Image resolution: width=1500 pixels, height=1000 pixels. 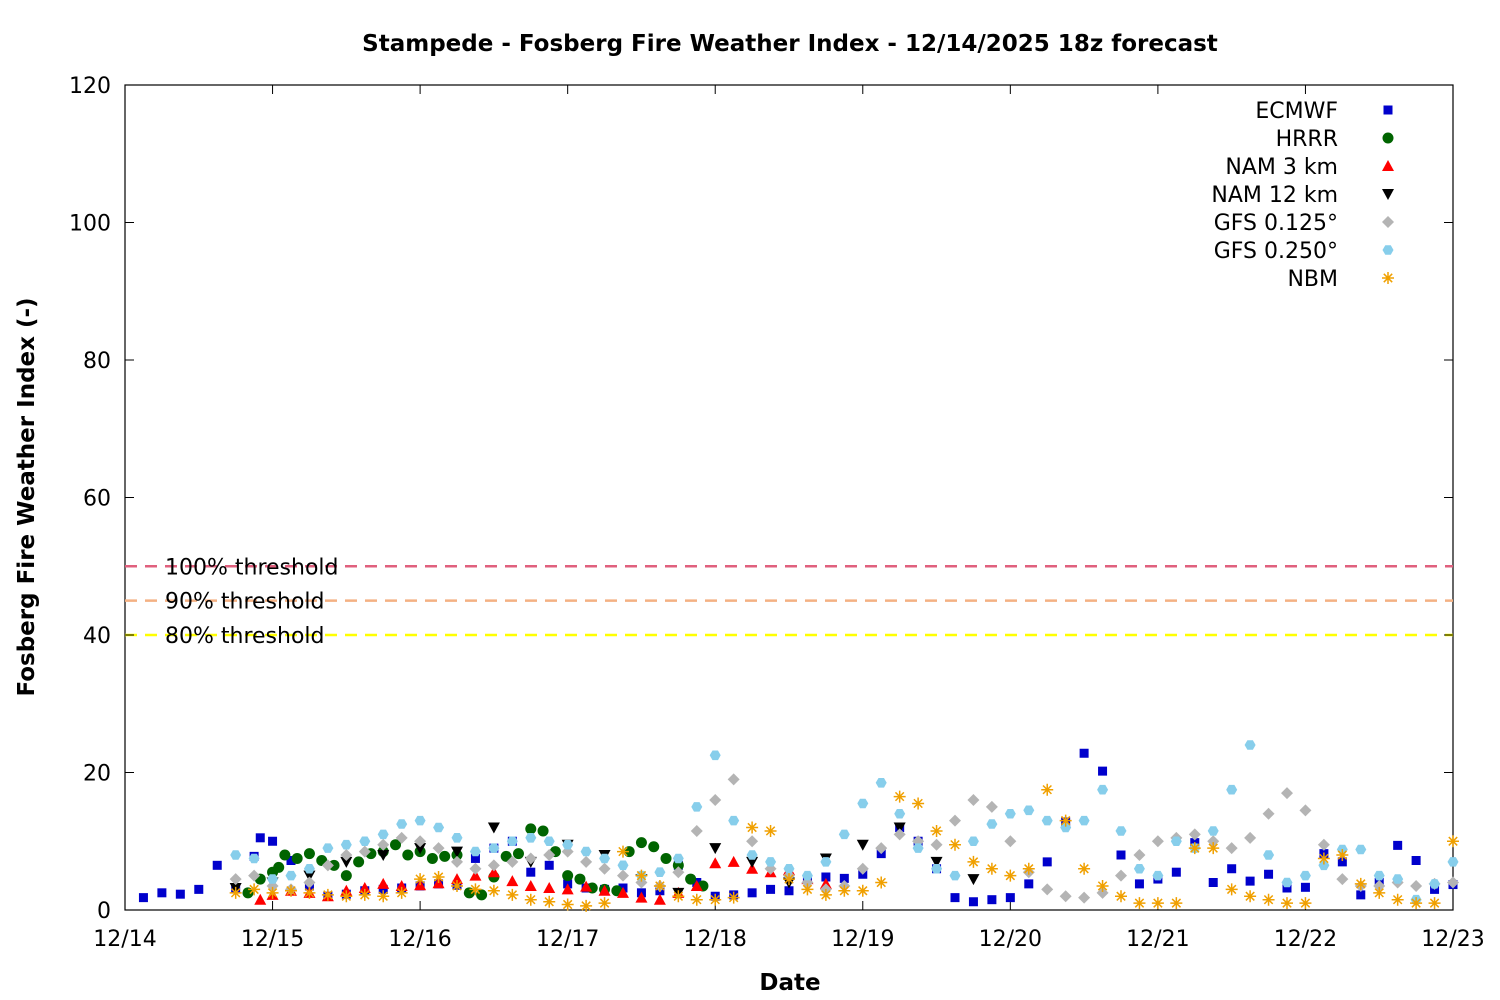 What do you see at coordinates (245, 602) in the screenshot?
I see `threshold-label: 90% threshold` at bounding box center [245, 602].